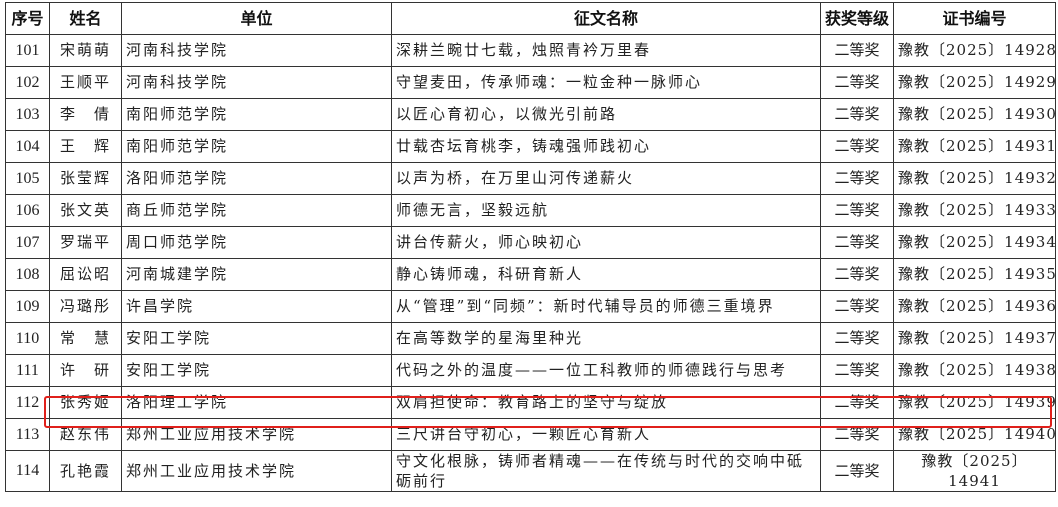  I want to click on table-row: 110 常 慧安阳工学院 在高等数学的星海里种光 二等奖 豫教〔2025〕14937, so click(530, 338).